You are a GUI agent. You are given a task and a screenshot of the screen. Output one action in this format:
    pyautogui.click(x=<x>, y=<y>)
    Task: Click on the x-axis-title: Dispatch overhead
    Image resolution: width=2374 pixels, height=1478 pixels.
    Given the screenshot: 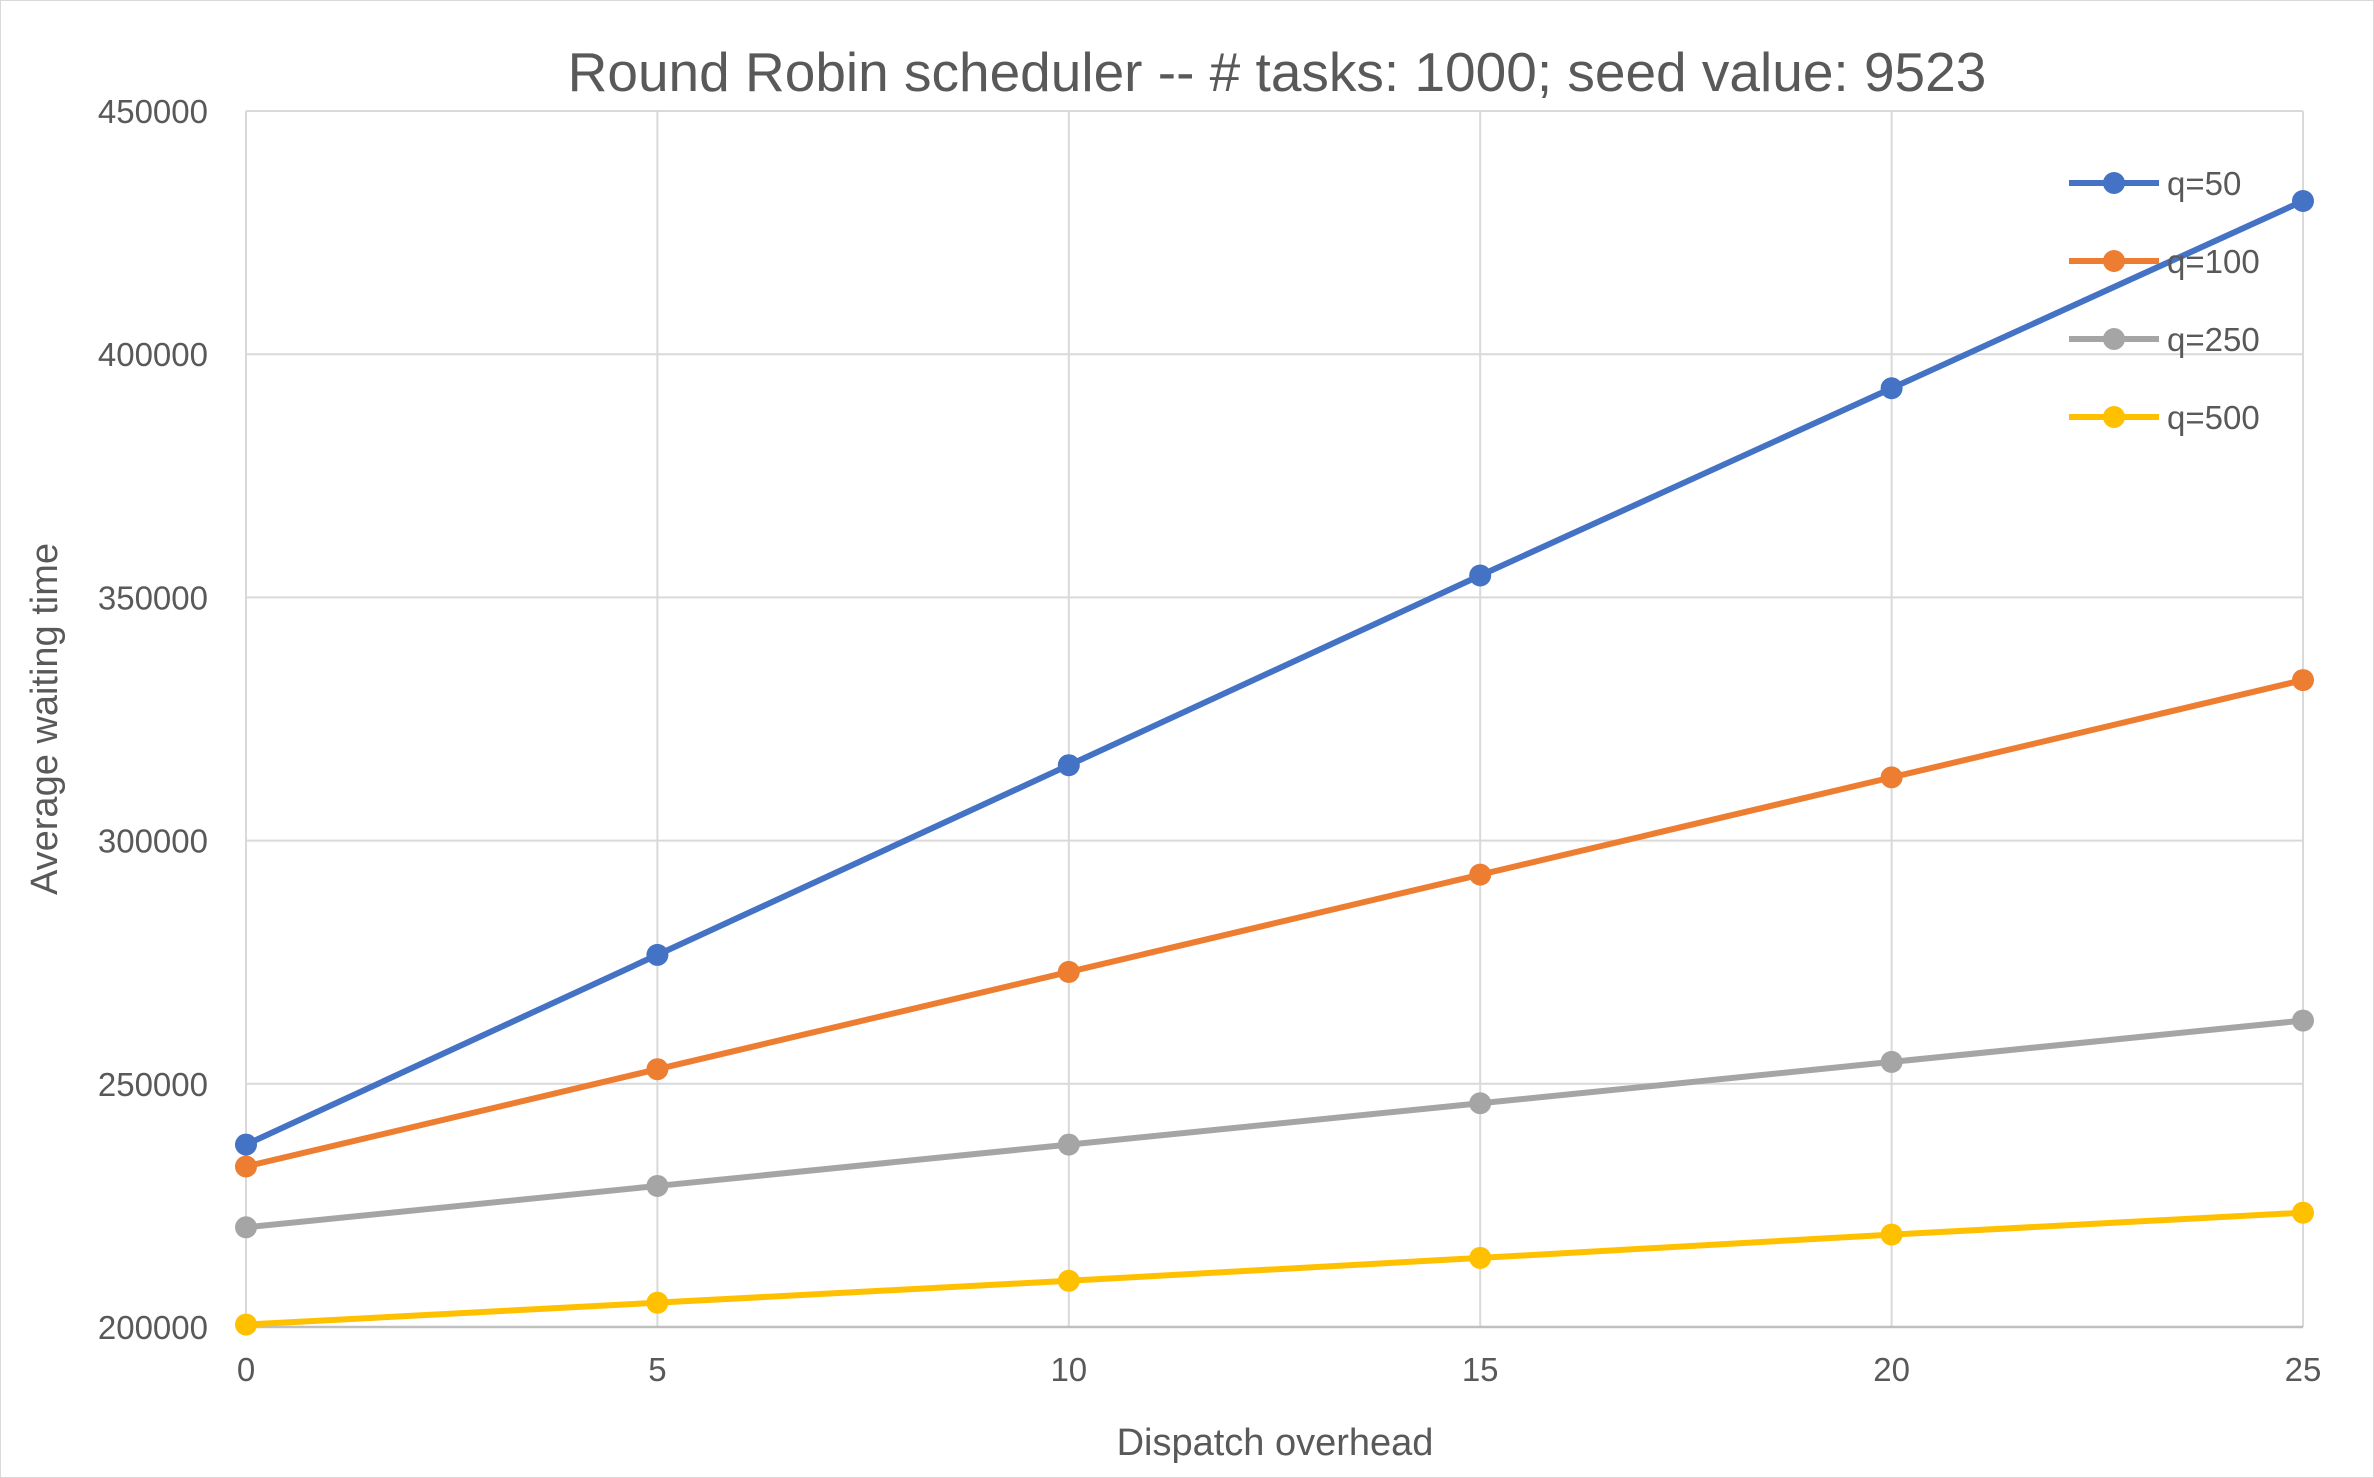 What is the action you would take?
    pyautogui.click(x=1275, y=1443)
    